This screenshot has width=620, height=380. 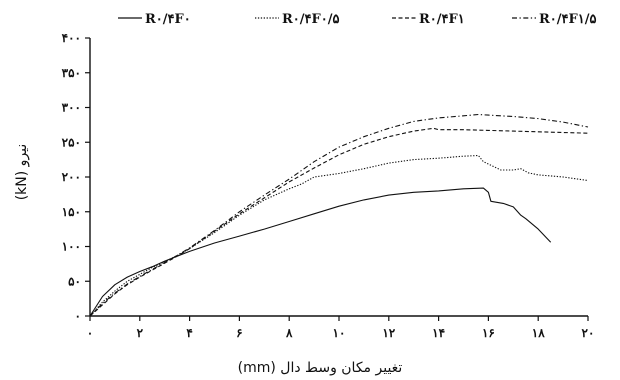 I want to click on y-tick-label: ۱۰۰, so click(x=71, y=247).